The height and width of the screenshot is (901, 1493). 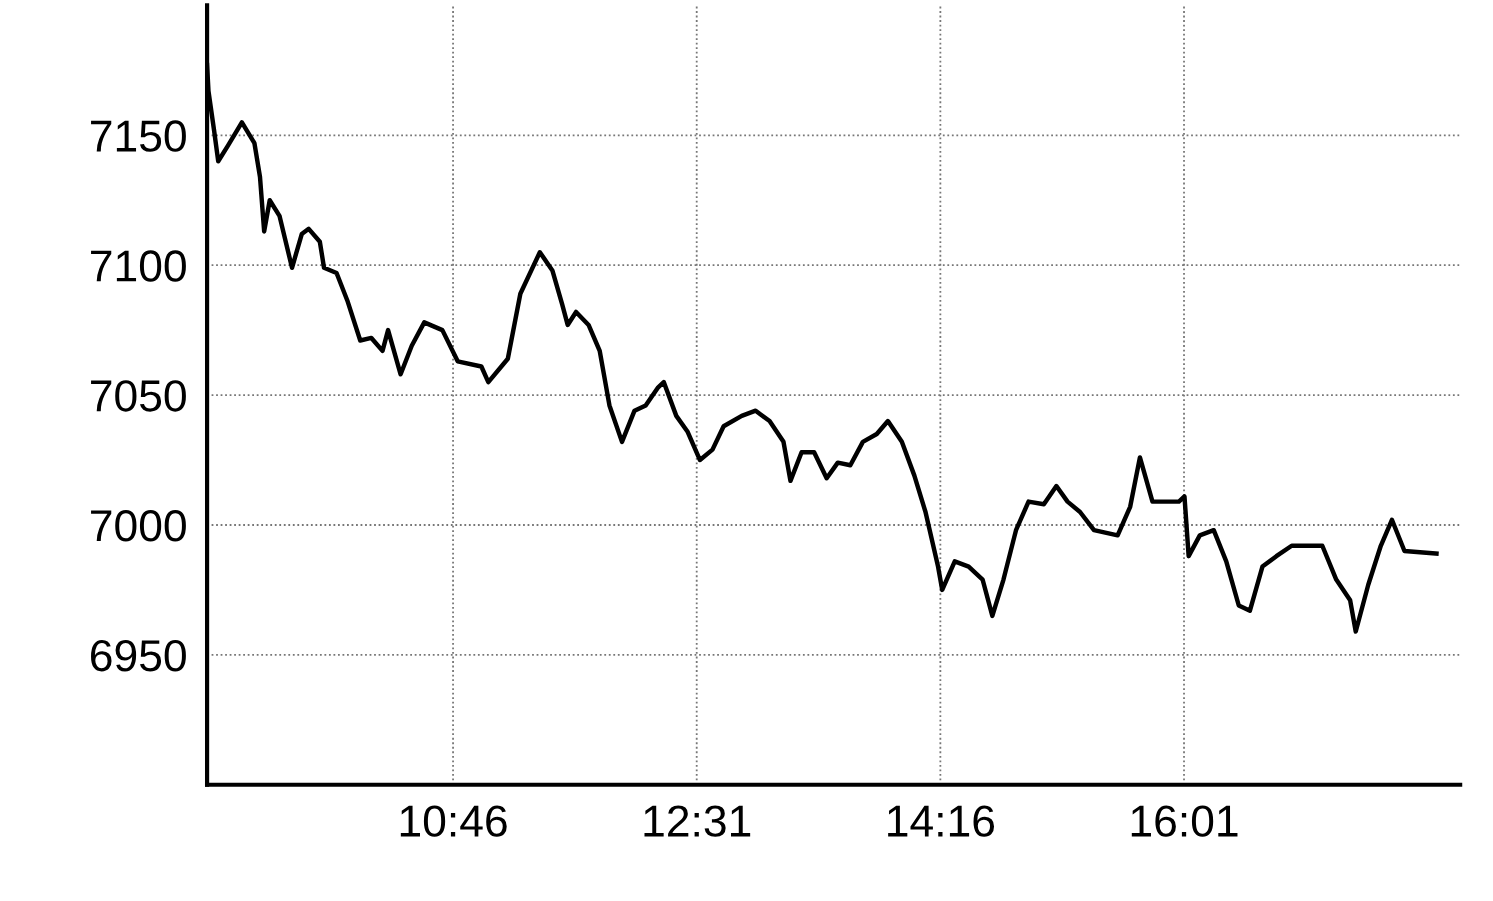 I want to click on y-tick-label: 7150, so click(x=138, y=136).